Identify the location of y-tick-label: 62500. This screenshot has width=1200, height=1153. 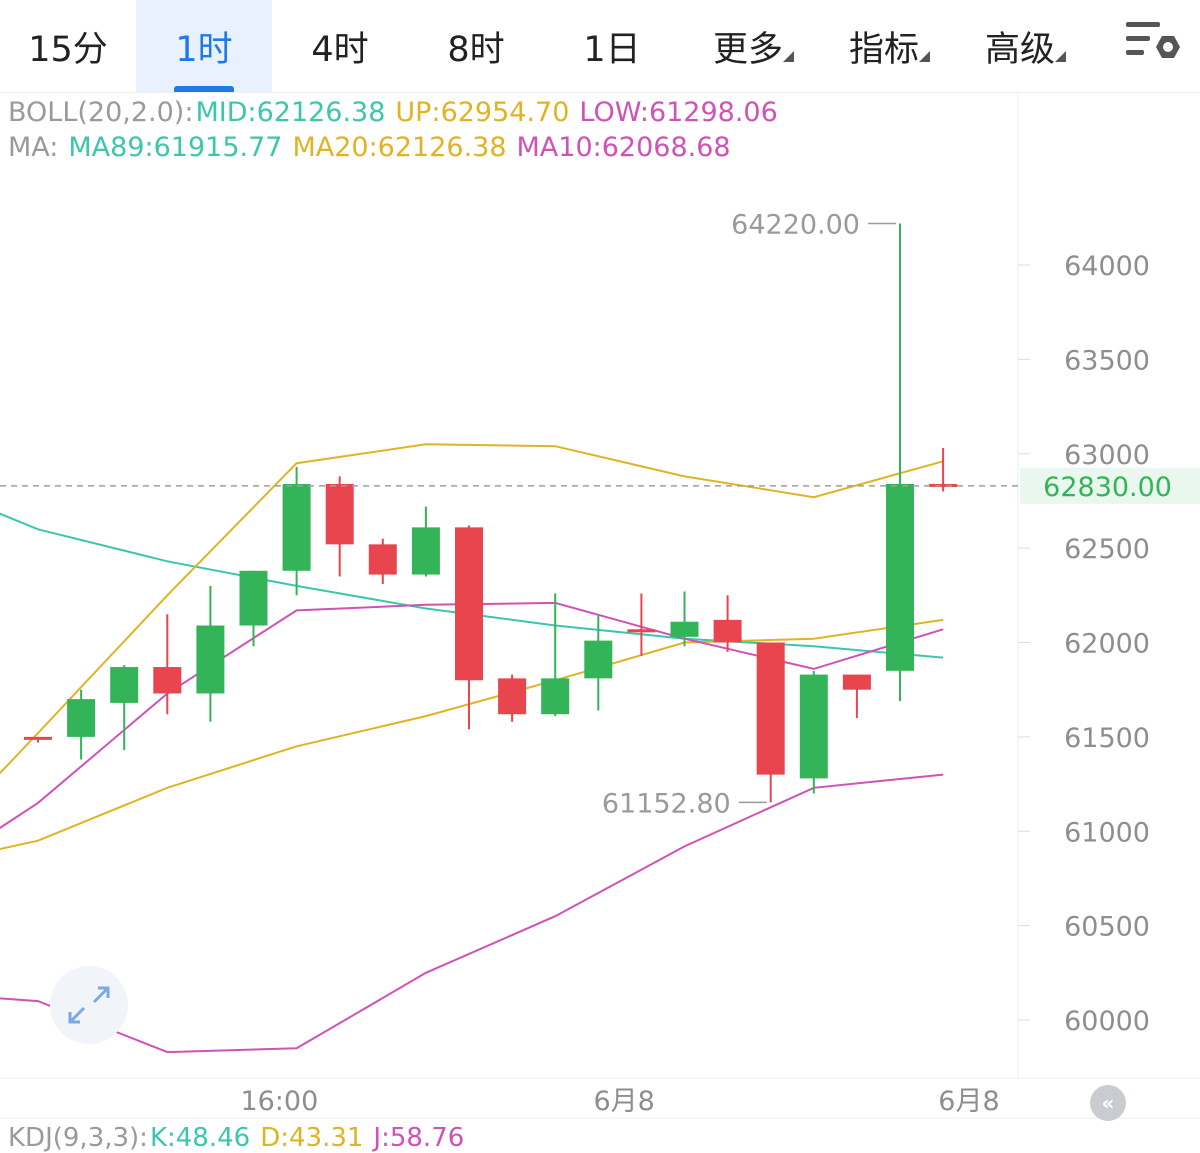
(1107, 549).